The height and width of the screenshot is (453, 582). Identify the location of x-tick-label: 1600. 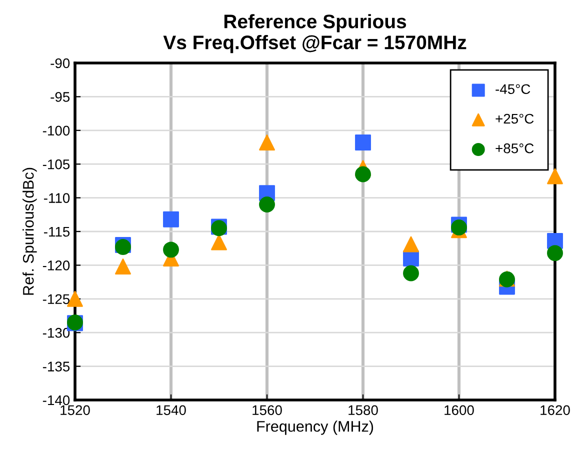
(459, 410).